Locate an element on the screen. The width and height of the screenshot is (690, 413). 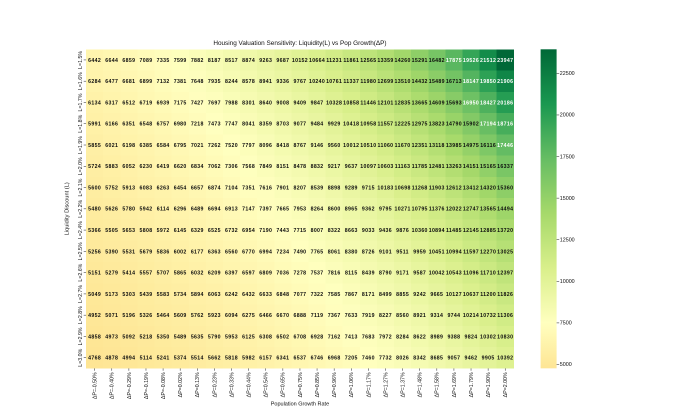
svg-text: 7585 is located at coordinates (334, 295).